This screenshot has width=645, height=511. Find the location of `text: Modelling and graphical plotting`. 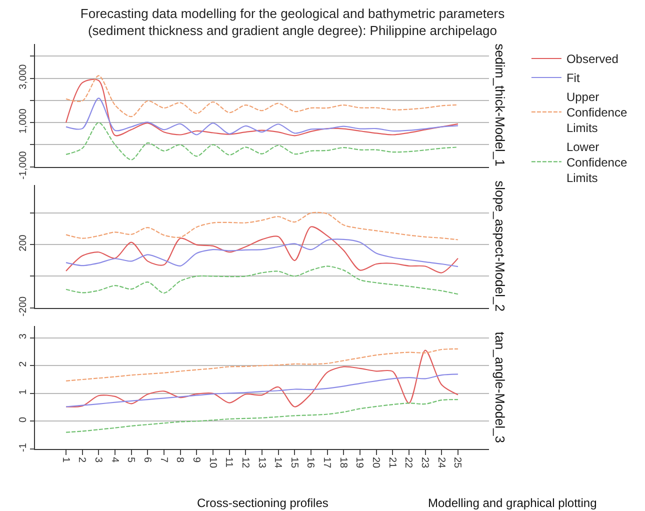

text: Modelling and graphical plotting is located at coordinates (512, 503).